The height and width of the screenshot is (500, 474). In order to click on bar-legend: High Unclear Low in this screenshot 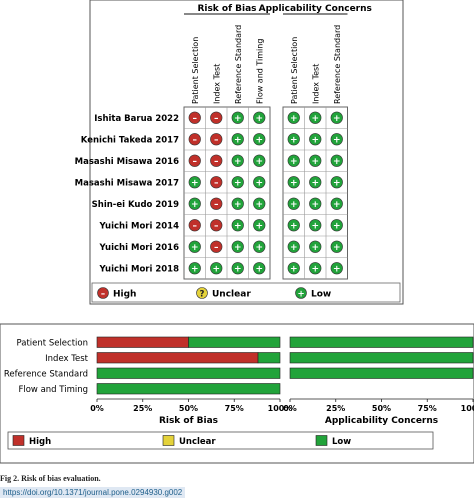, I will do `click(220, 440)`.